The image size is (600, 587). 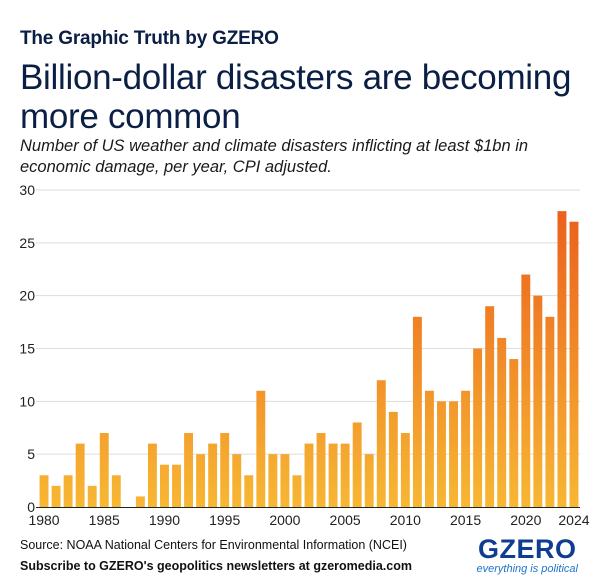 What do you see at coordinates (284, 520) in the screenshot?
I see `x-tick-label: 2000` at bounding box center [284, 520].